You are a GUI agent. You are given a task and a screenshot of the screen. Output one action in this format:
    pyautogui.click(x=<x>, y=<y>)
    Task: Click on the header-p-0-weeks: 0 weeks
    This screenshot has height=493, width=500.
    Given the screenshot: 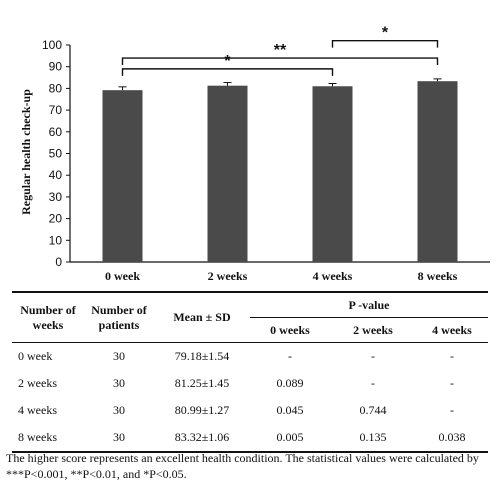 What is the action you would take?
    pyautogui.click(x=290, y=329)
    